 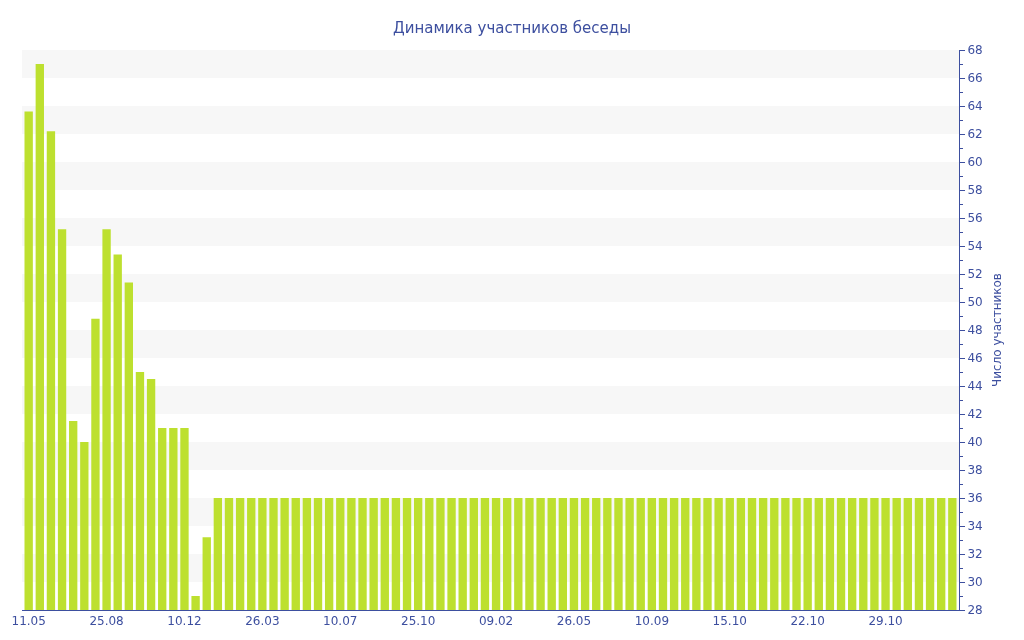 What do you see at coordinates (975, 274) in the screenshot?
I see `y-tick-label: 52` at bounding box center [975, 274].